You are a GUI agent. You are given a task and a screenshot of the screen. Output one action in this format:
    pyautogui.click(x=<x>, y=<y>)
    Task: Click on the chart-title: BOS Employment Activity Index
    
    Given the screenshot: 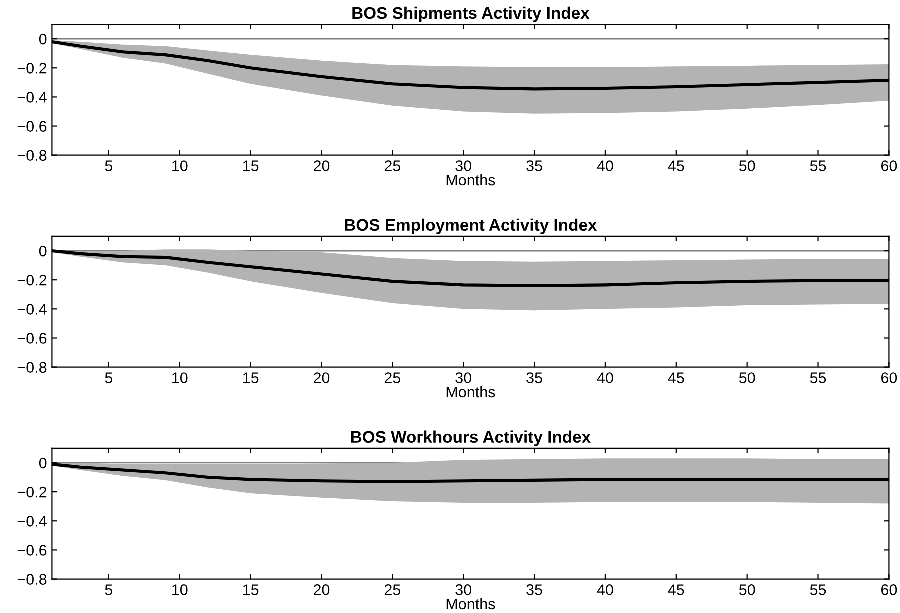 What is the action you would take?
    pyautogui.click(x=471, y=226)
    